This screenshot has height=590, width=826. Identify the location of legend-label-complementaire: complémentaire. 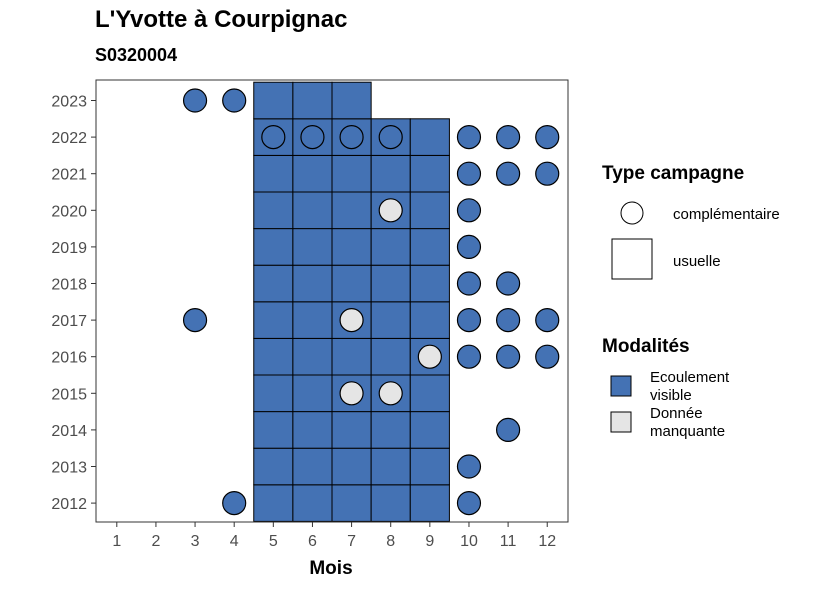
(726, 214).